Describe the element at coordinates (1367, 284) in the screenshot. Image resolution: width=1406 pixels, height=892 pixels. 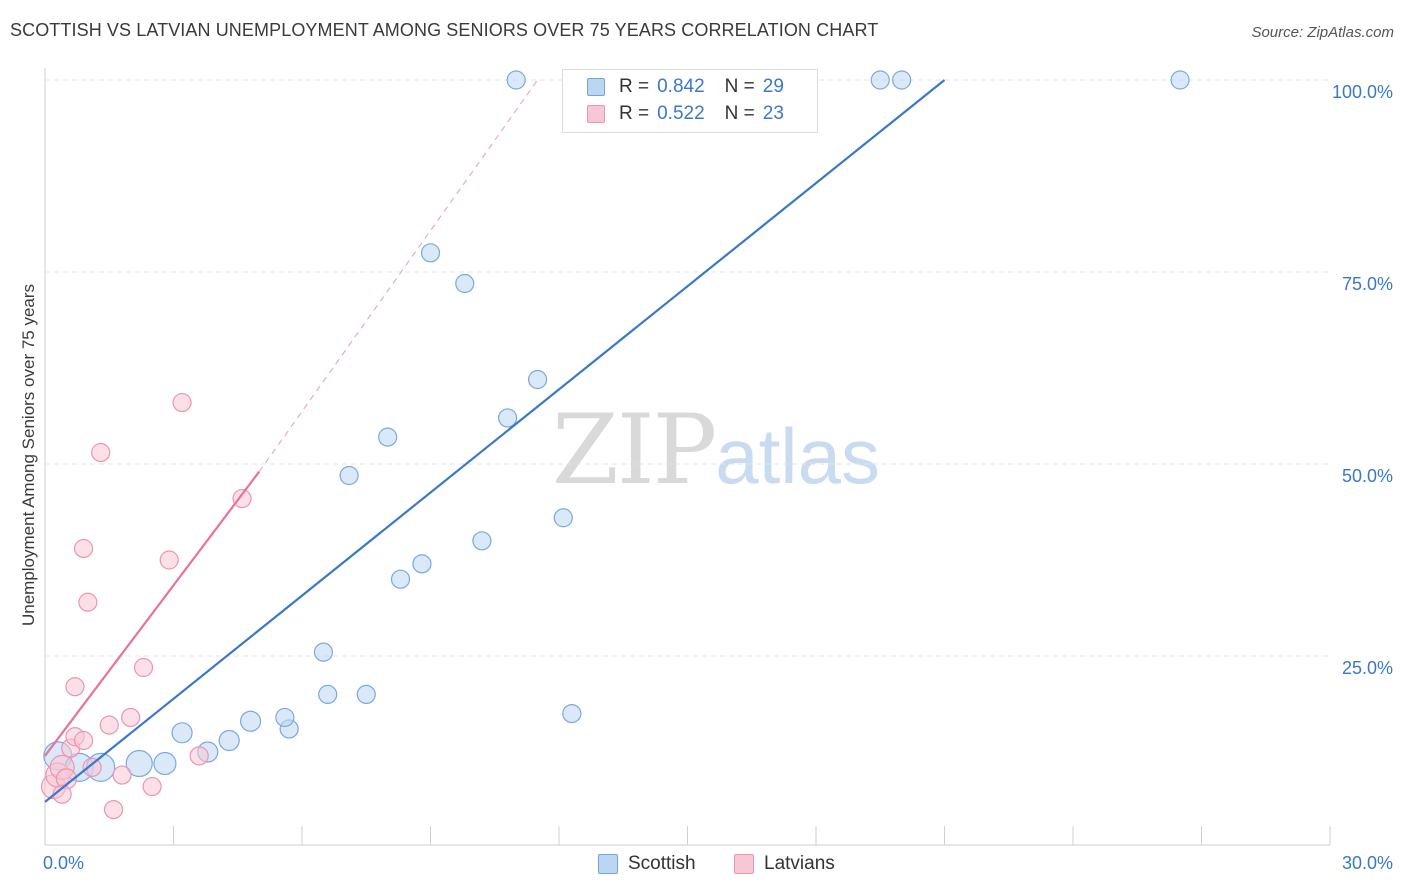
I see `y-tick-label: 75.0%` at that location.